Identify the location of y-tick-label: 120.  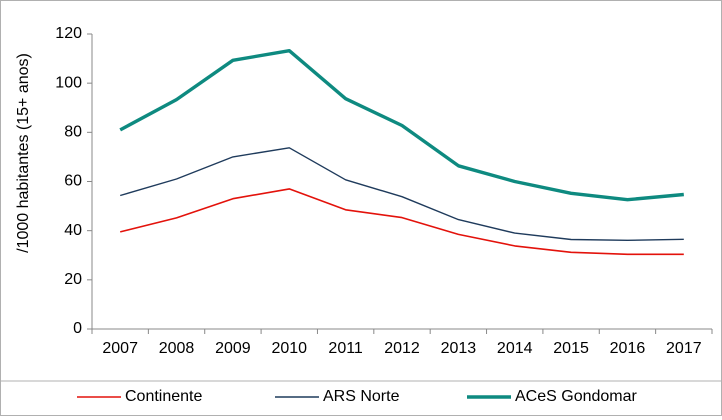
(68, 33).